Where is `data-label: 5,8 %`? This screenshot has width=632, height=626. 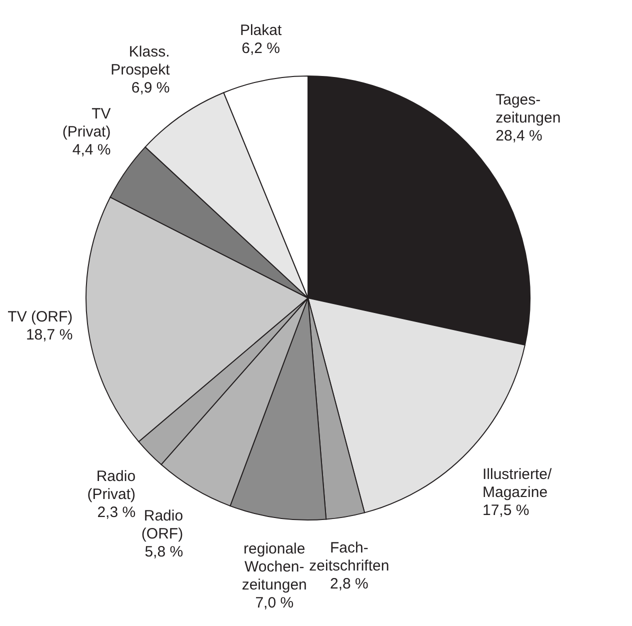 data-label: 5,8 % is located at coordinates (164, 551).